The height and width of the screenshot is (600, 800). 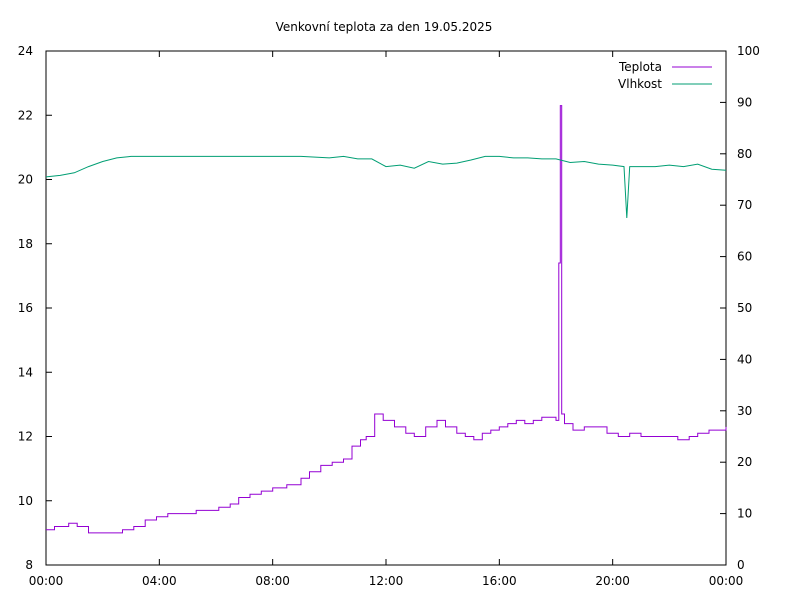 What do you see at coordinates (25, 244) in the screenshot?
I see `y-left-tick-label: 18` at bounding box center [25, 244].